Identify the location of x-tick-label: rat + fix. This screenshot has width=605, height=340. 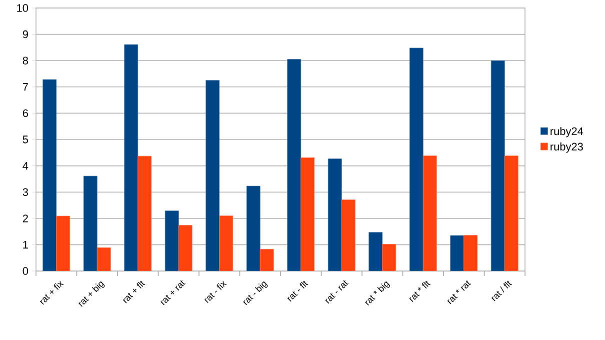
(52, 292).